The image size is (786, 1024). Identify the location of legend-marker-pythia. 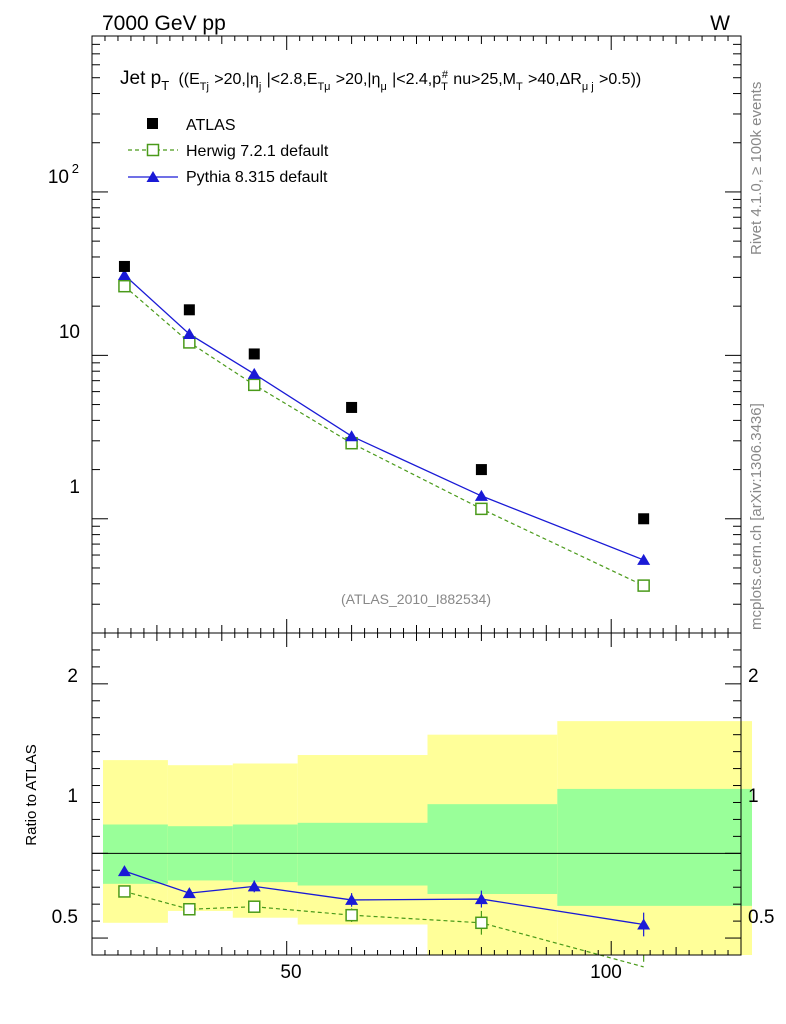
(153, 176).